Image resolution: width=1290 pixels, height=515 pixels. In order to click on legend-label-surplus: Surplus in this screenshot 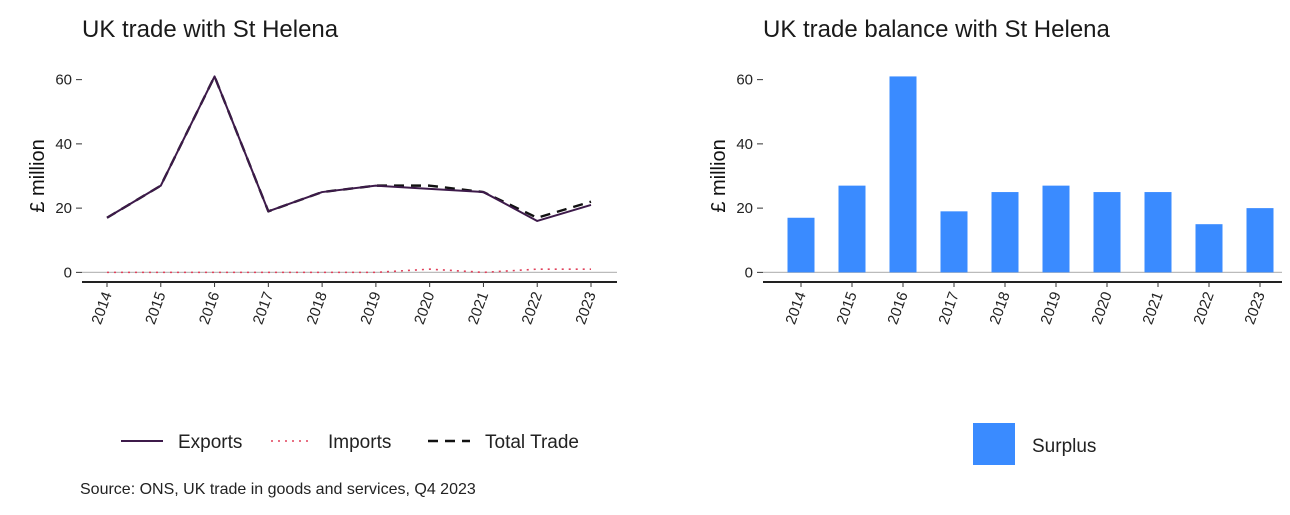, I will do `click(1064, 446)`.